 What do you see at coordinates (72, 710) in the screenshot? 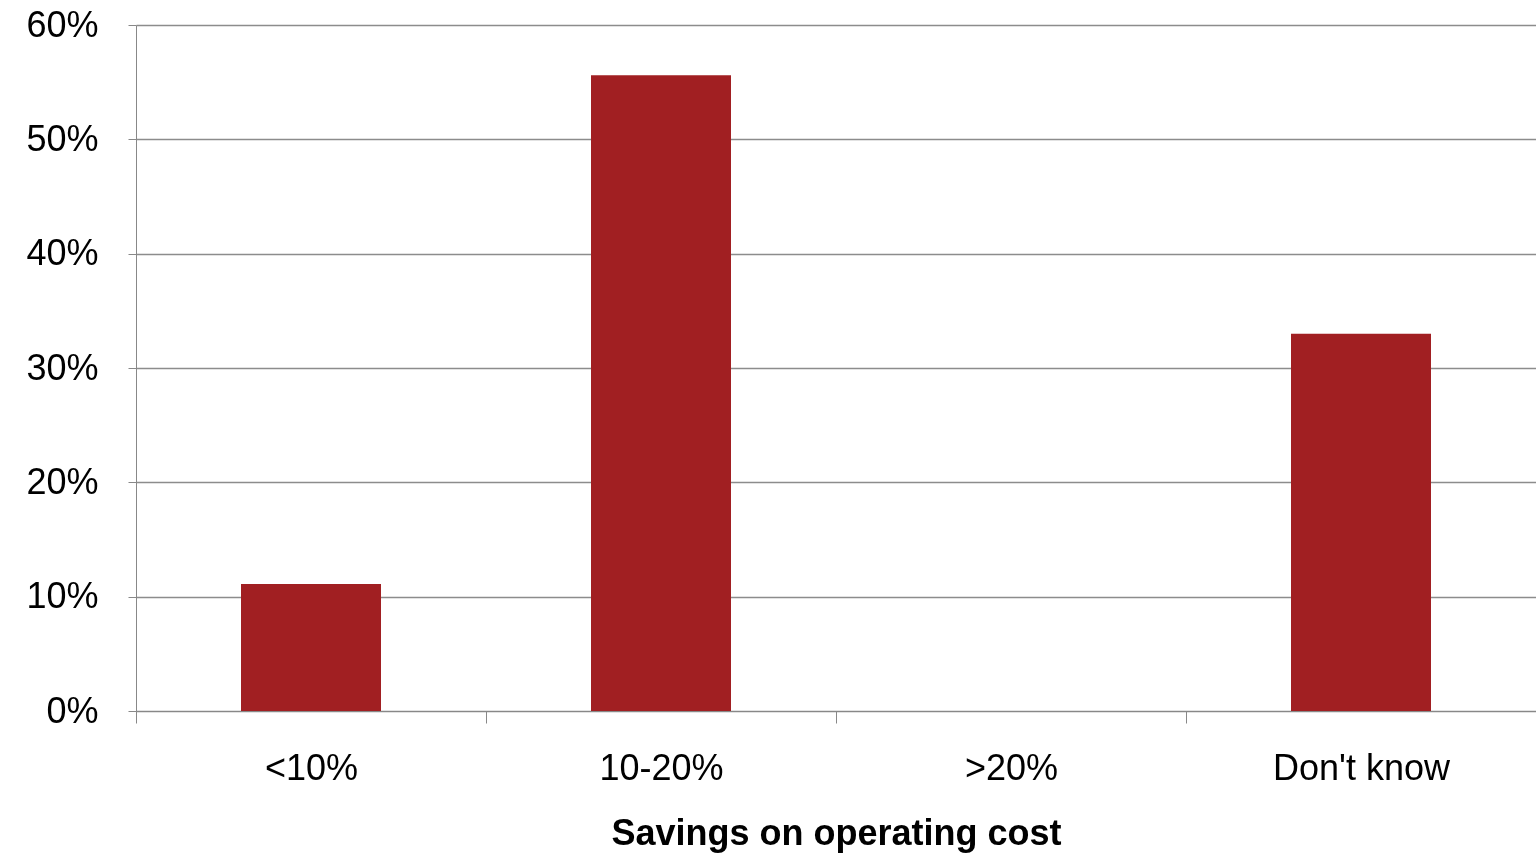
I see `y-tick-label: 0%` at bounding box center [72, 710].